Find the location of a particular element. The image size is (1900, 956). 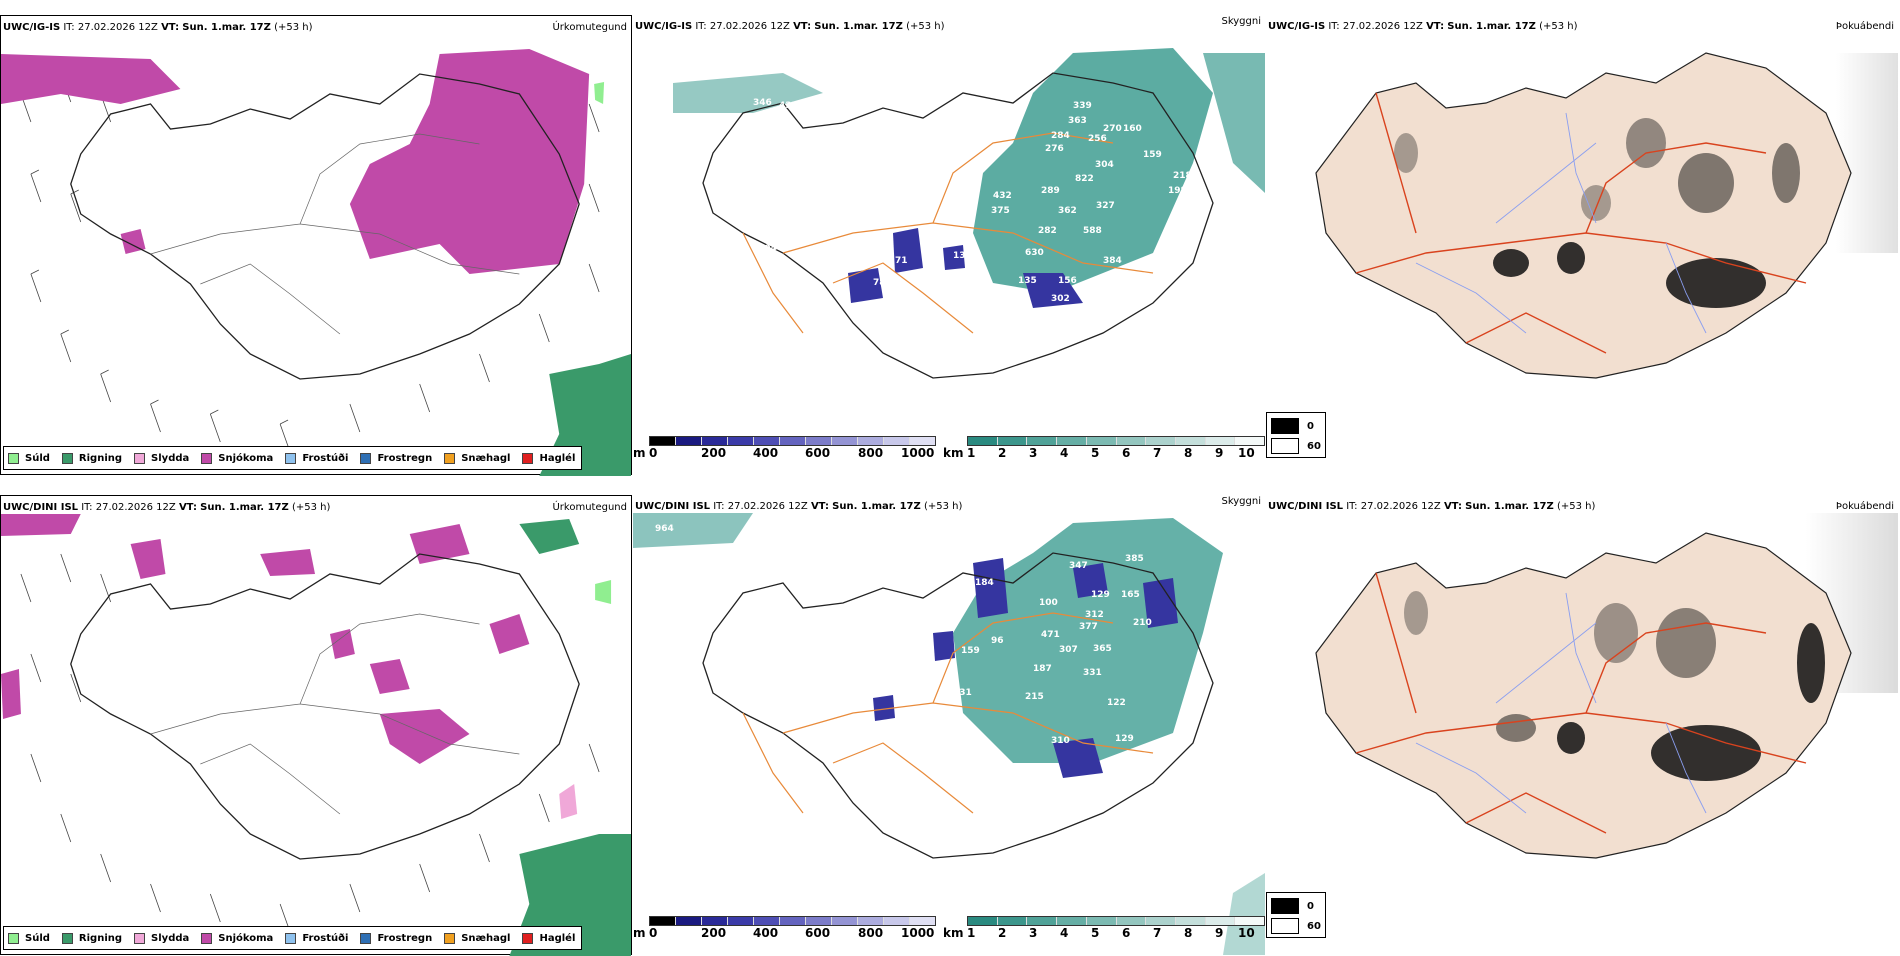

map-label: 78 is located at coordinates (879, 283).